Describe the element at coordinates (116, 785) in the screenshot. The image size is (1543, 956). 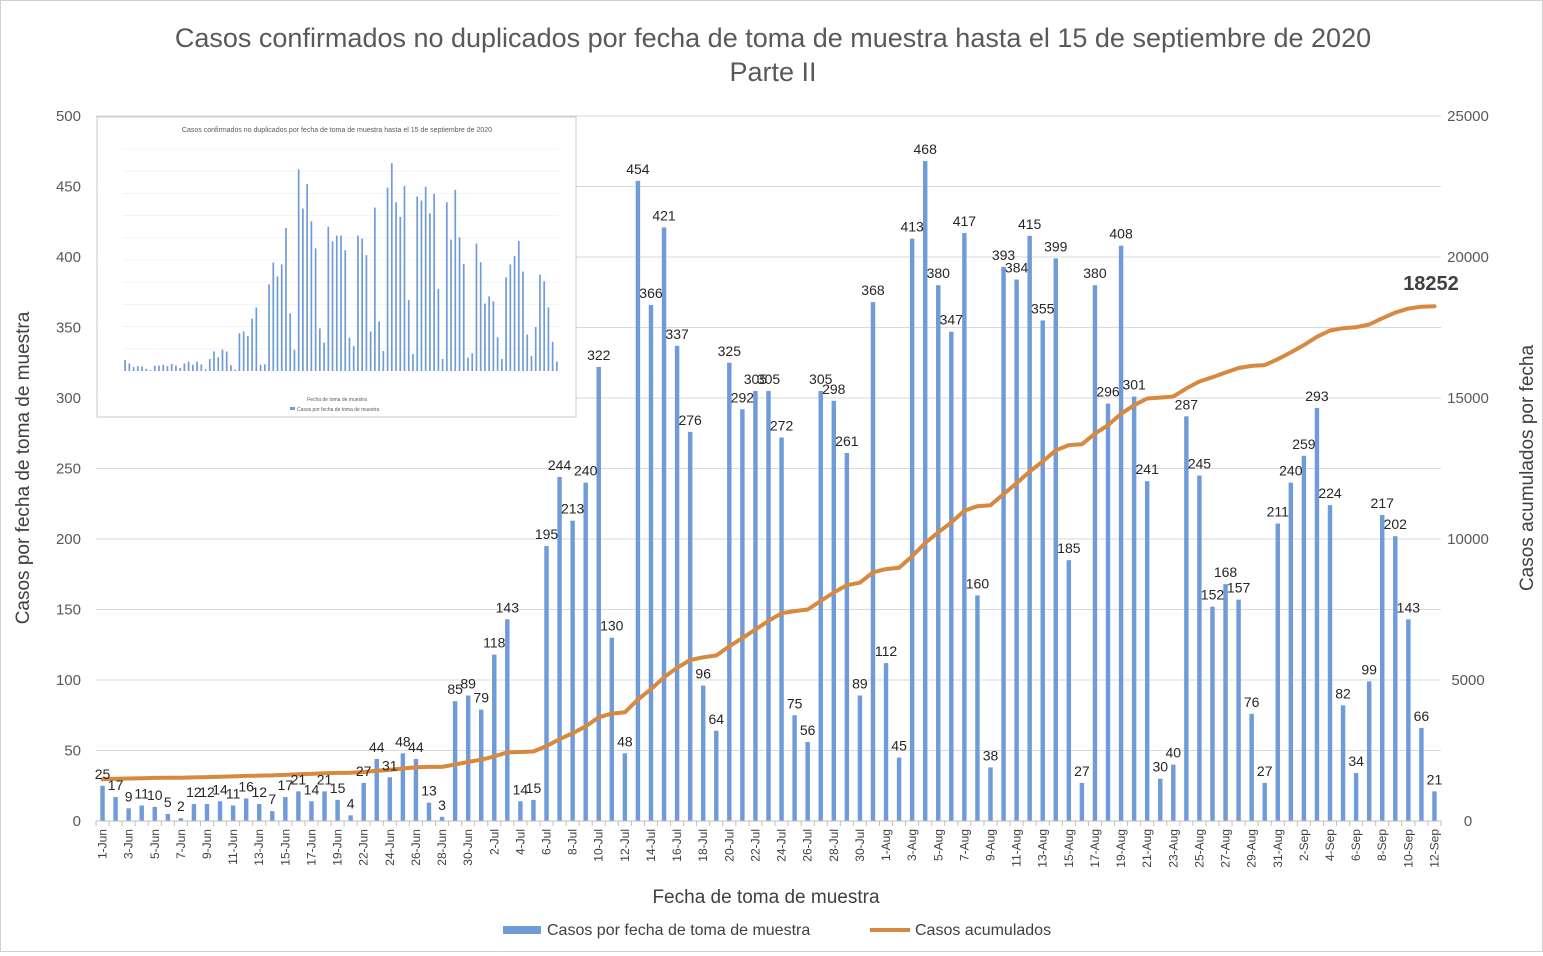
I see `data-label: 17` at that location.